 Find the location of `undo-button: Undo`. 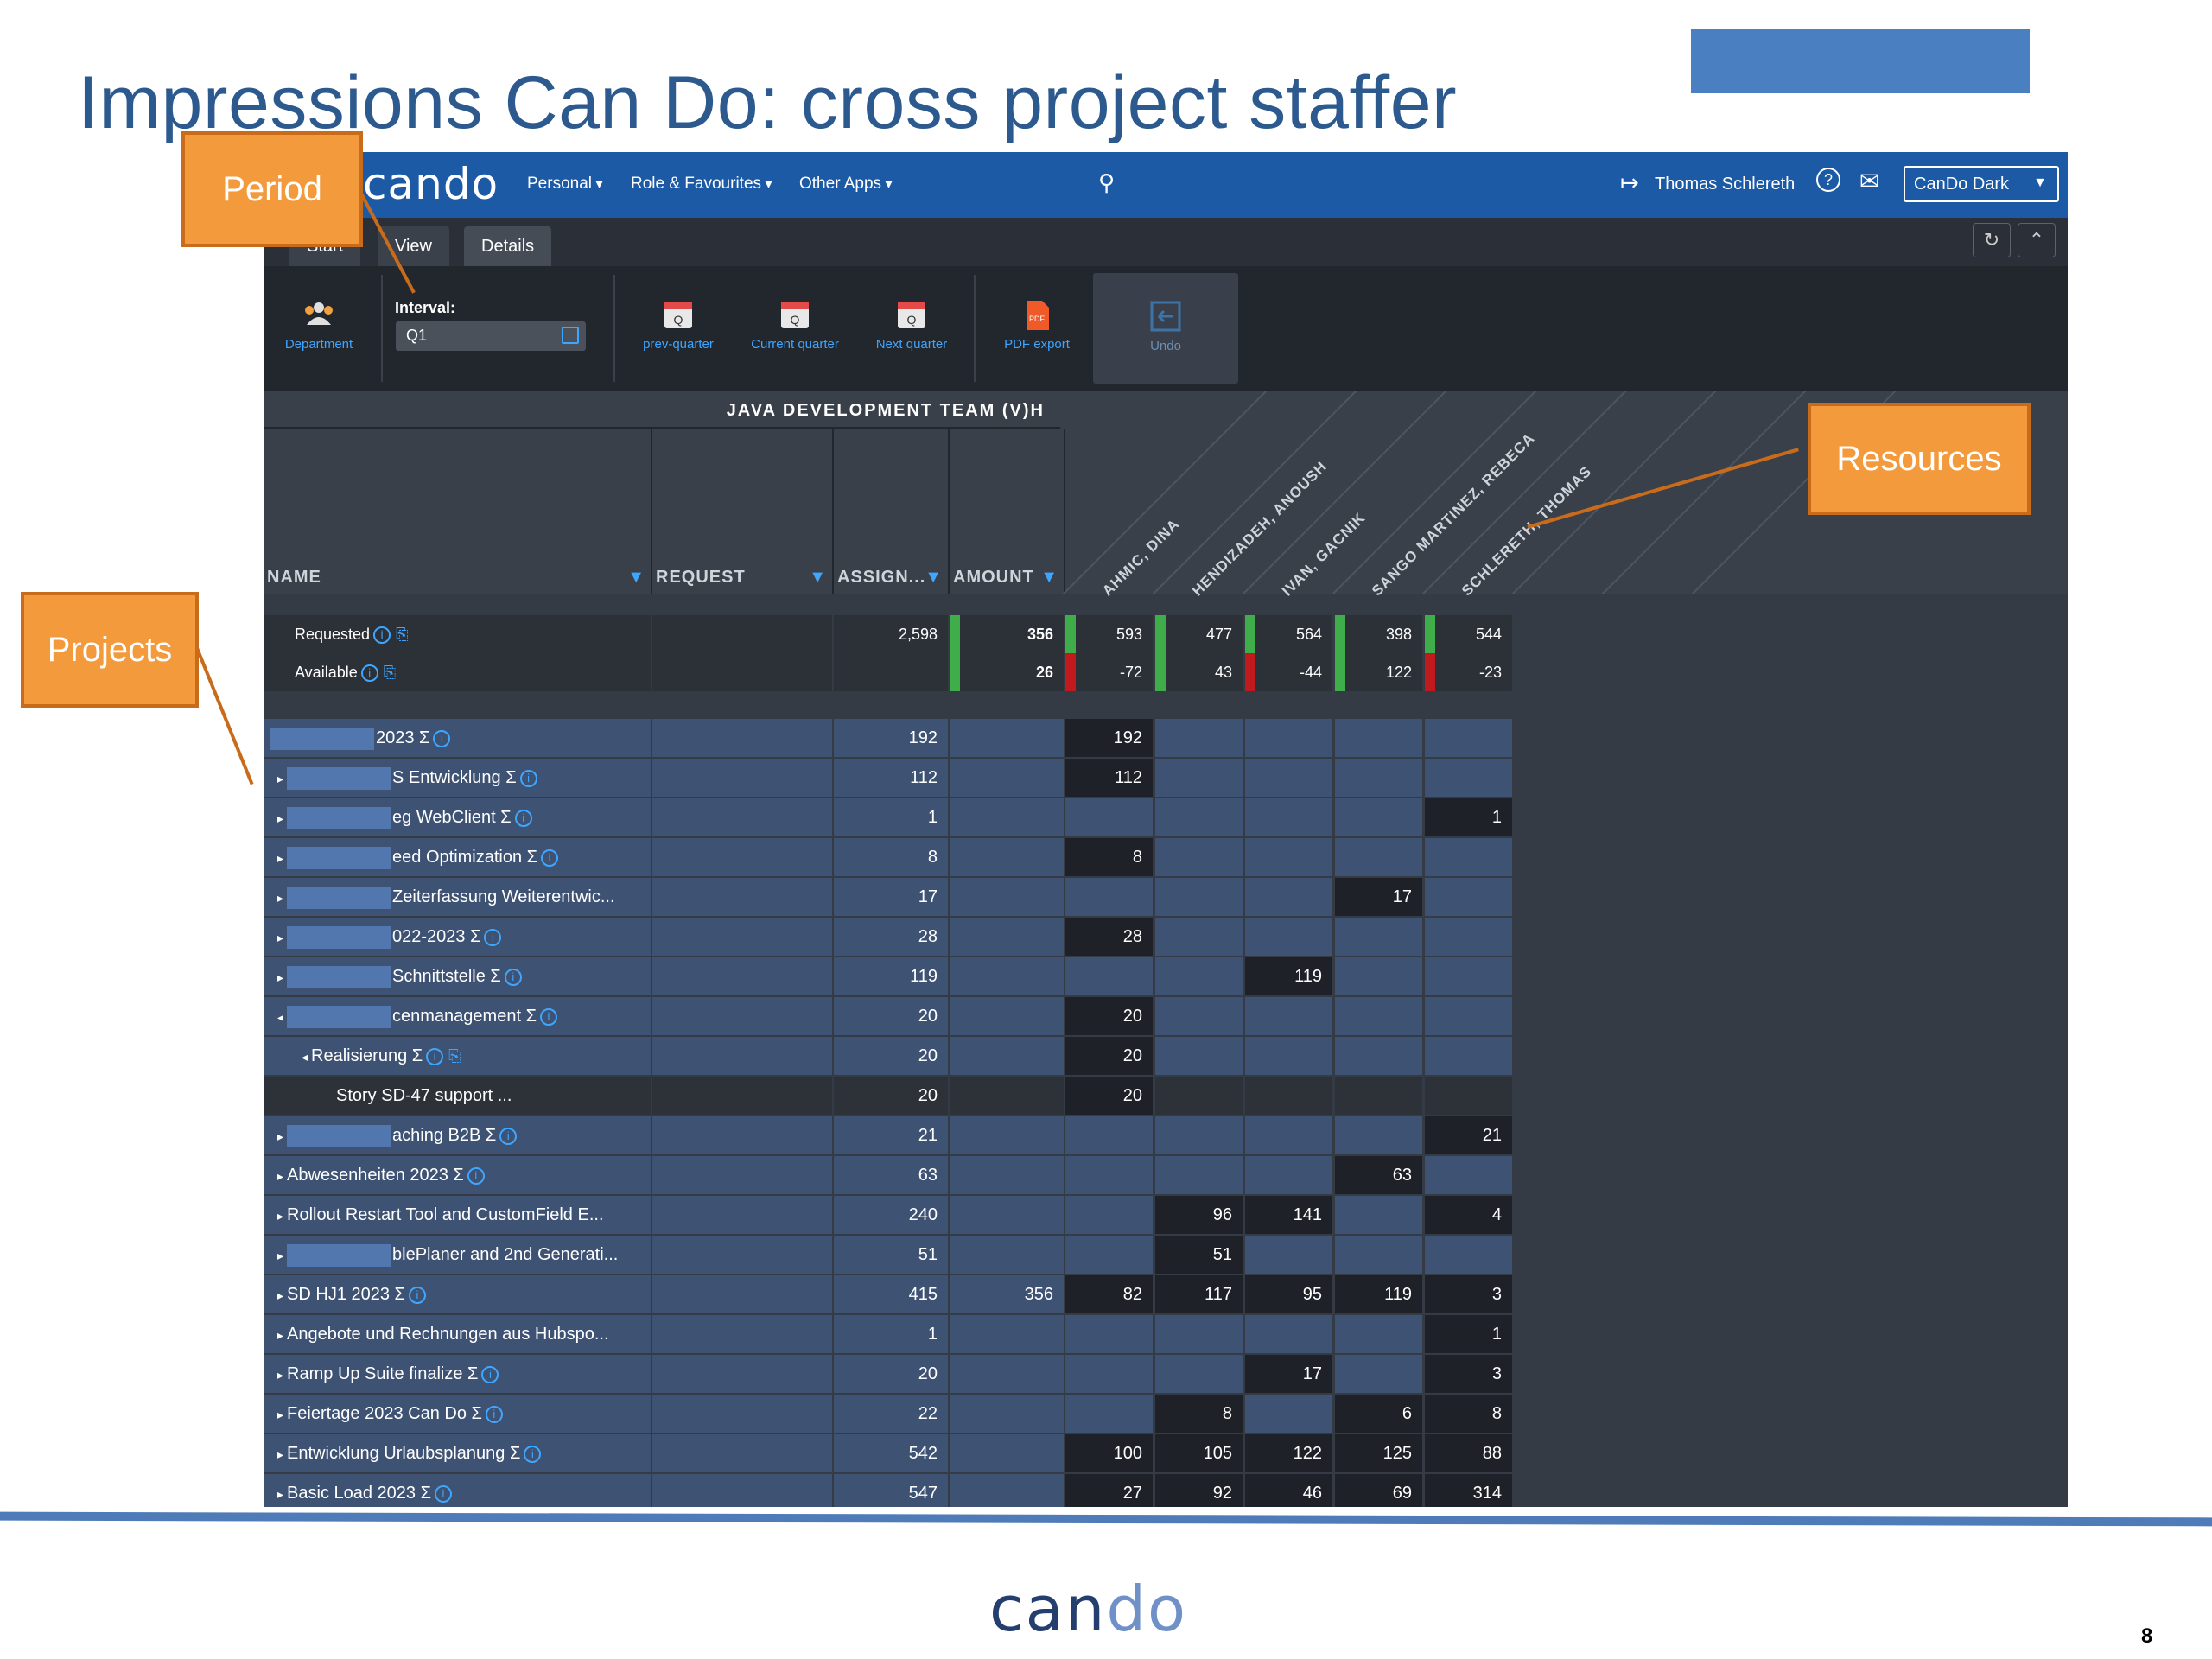

undo-button: Undo is located at coordinates (1165, 328).